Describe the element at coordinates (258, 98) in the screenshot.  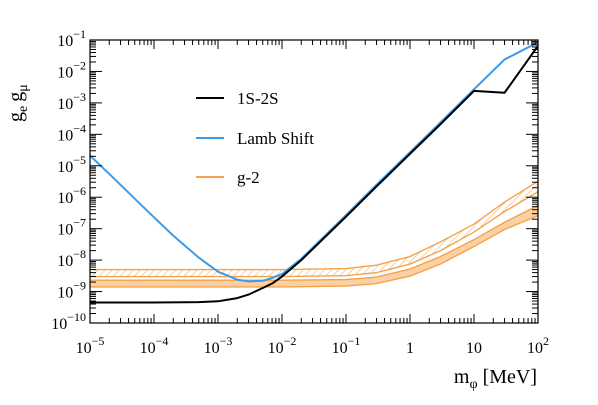
I see `legend-label-1s2s: 1S-2S` at that location.